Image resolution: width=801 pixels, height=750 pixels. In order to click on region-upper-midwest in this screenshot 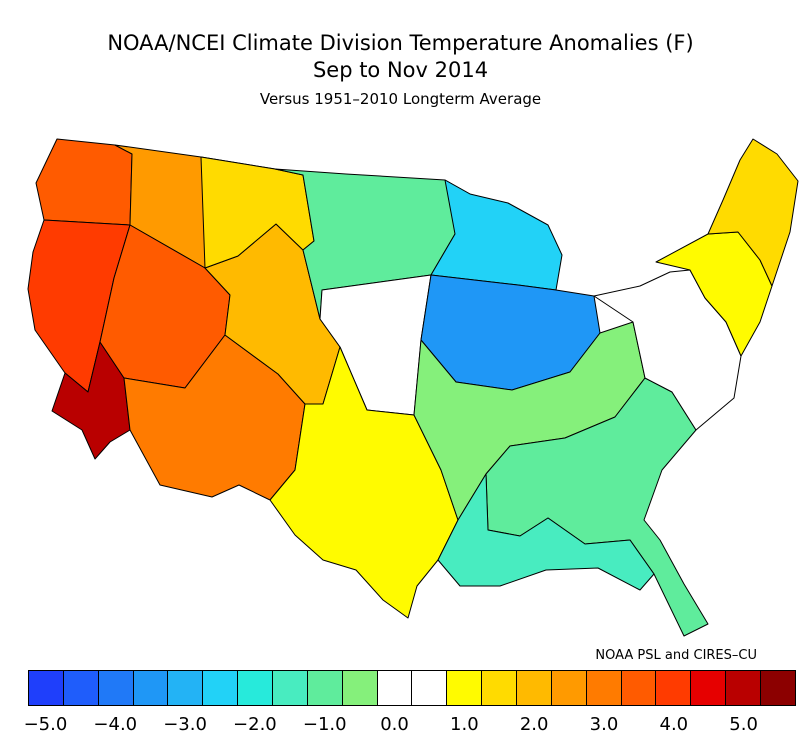, I will do `click(496, 235)`.